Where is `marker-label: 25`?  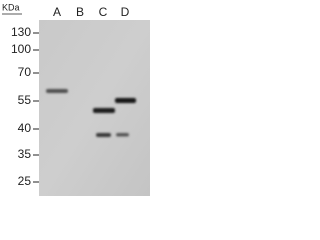 marker-label: 25 is located at coordinates (25, 181).